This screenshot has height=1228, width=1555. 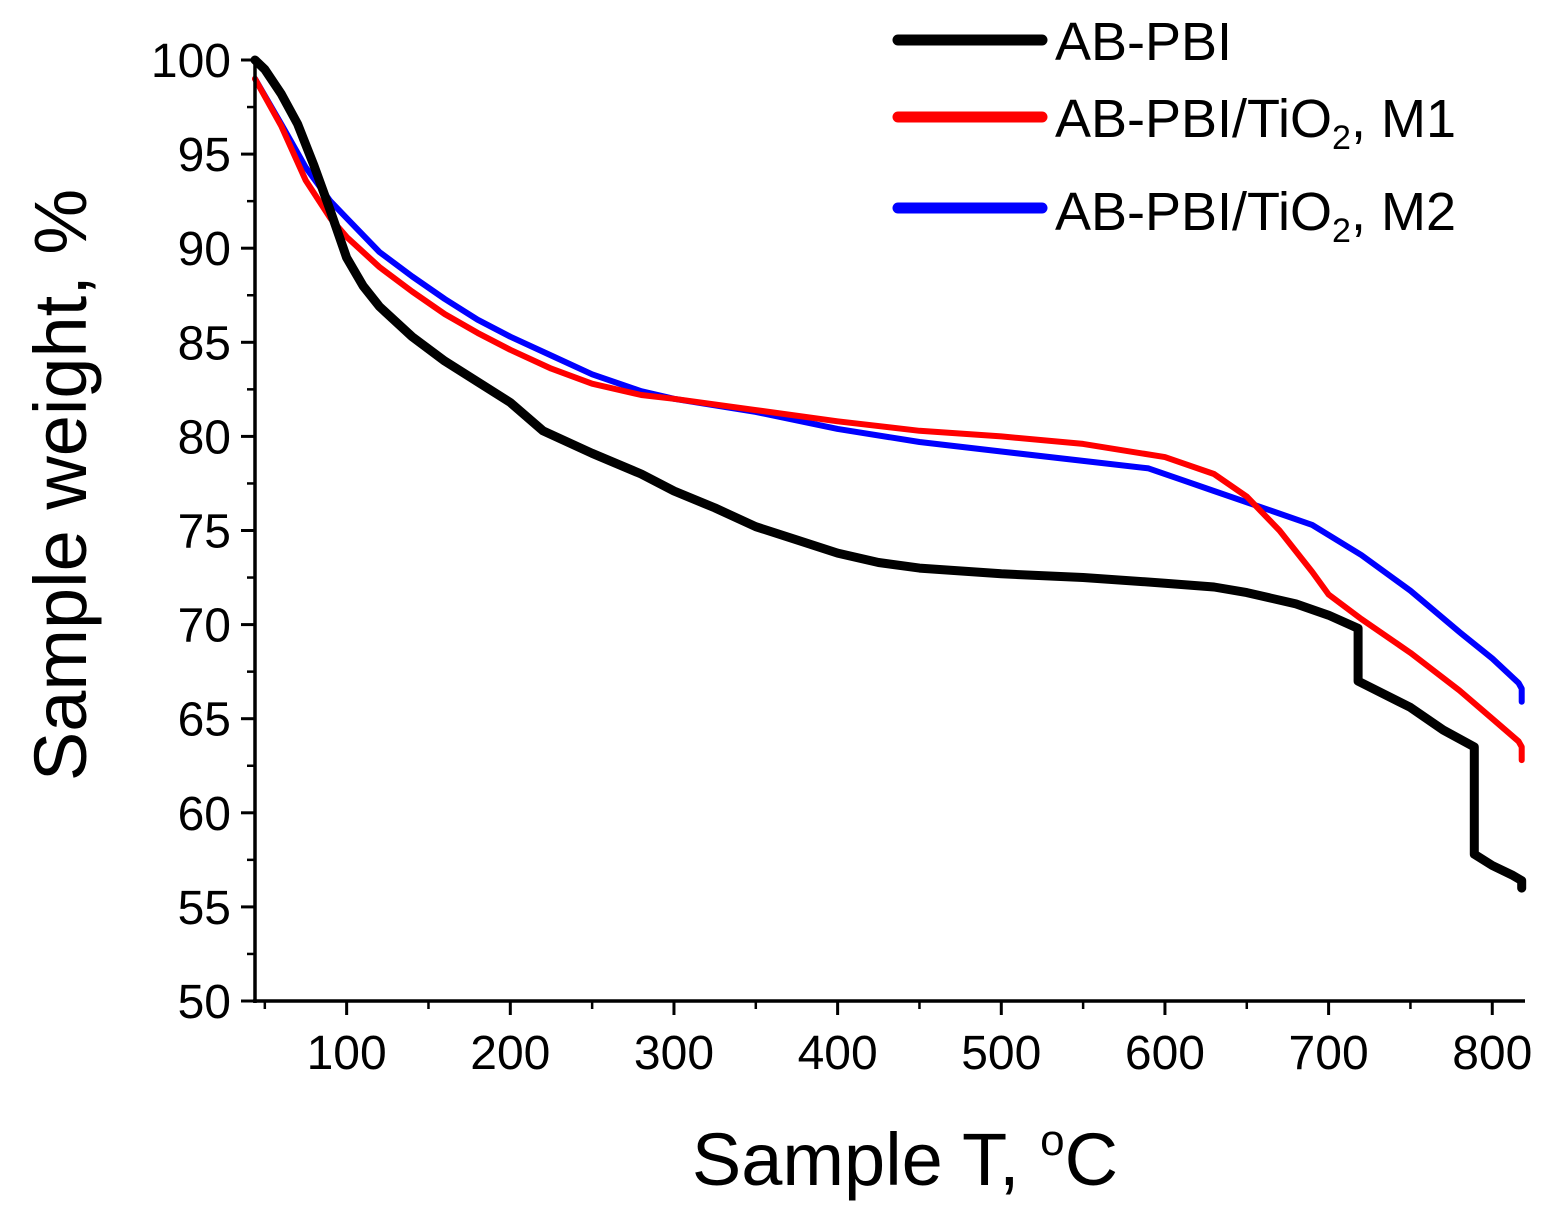 What do you see at coordinates (204, 720) in the screenshot?
I see `y-tick-label: 65` at bounding box center [204, 720].